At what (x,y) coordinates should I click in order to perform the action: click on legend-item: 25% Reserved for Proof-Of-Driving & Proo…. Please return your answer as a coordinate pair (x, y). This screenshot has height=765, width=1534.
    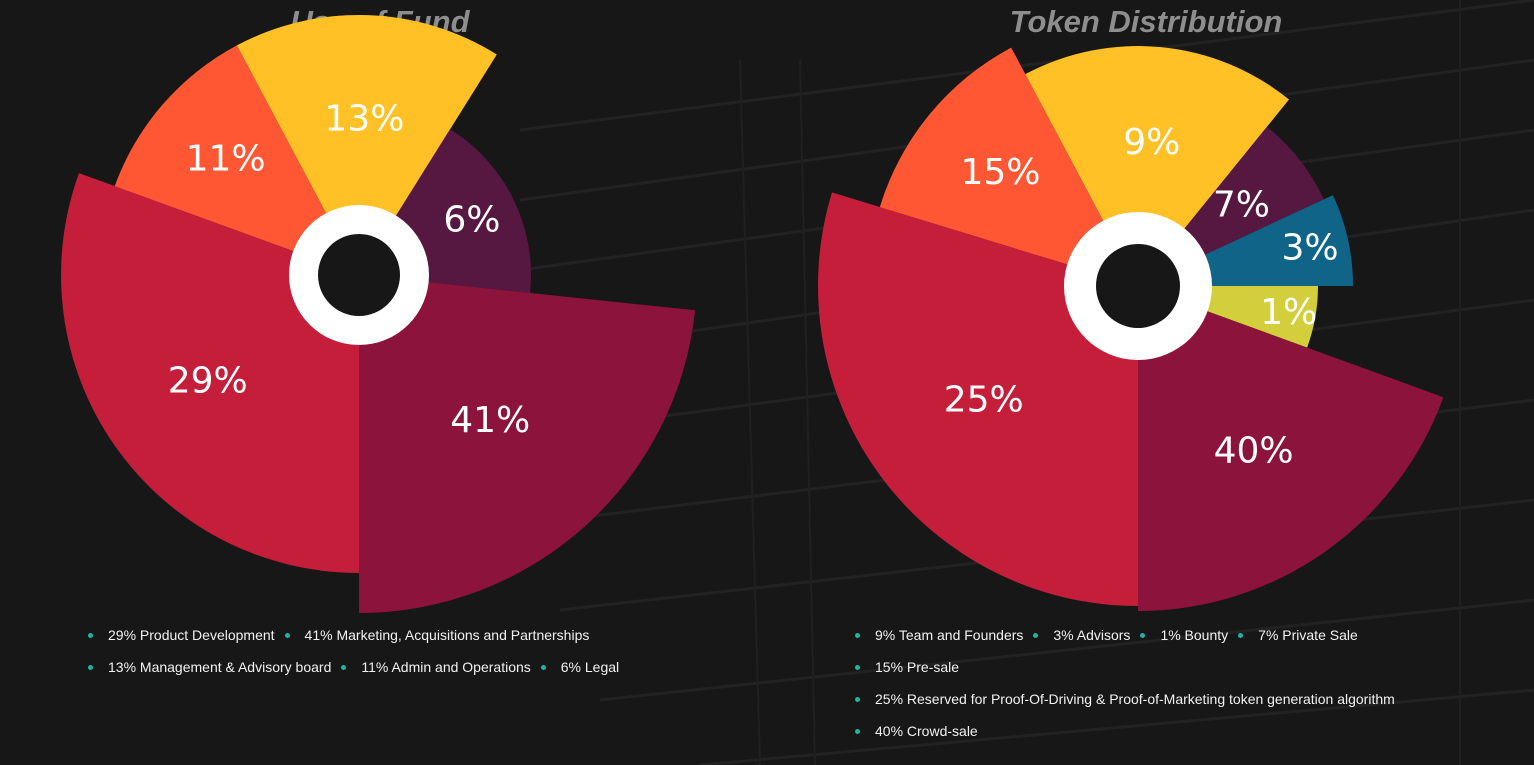
    Looking at the image, I should click on (1125, 699).